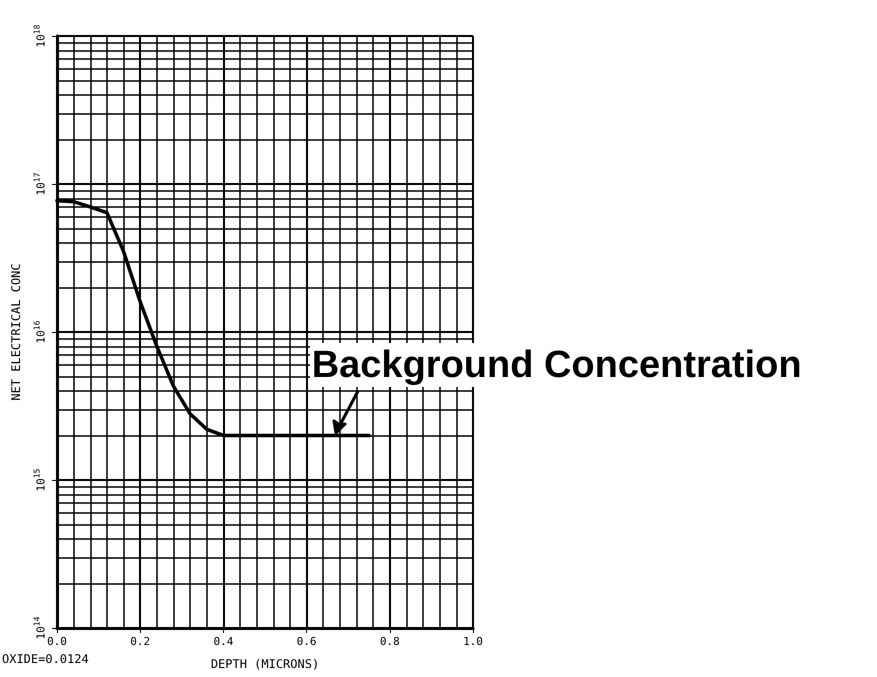 This screenshot has width=877, height=677. I want to click on y-tick-label: 1017, so click(40, 184).